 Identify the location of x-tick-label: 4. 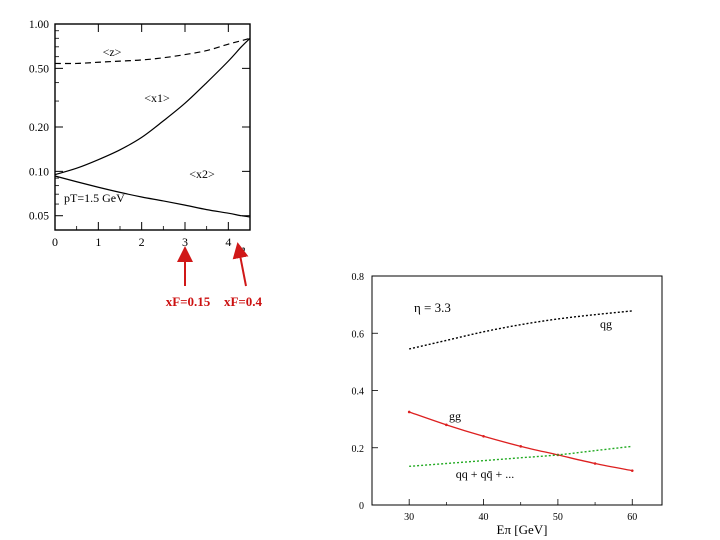
(228, 242).